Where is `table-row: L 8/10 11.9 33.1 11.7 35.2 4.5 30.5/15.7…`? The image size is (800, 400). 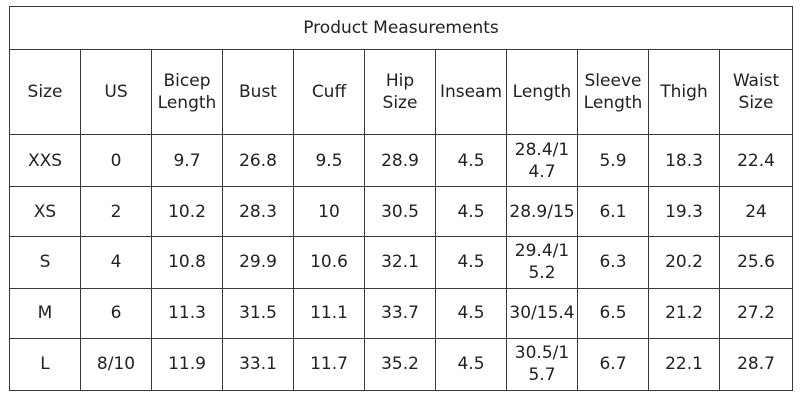
table-row: L 8/10 11.9 33.1 11.7 35.2 4.5 30.5/15.7… is located at coordinates (401, 364).